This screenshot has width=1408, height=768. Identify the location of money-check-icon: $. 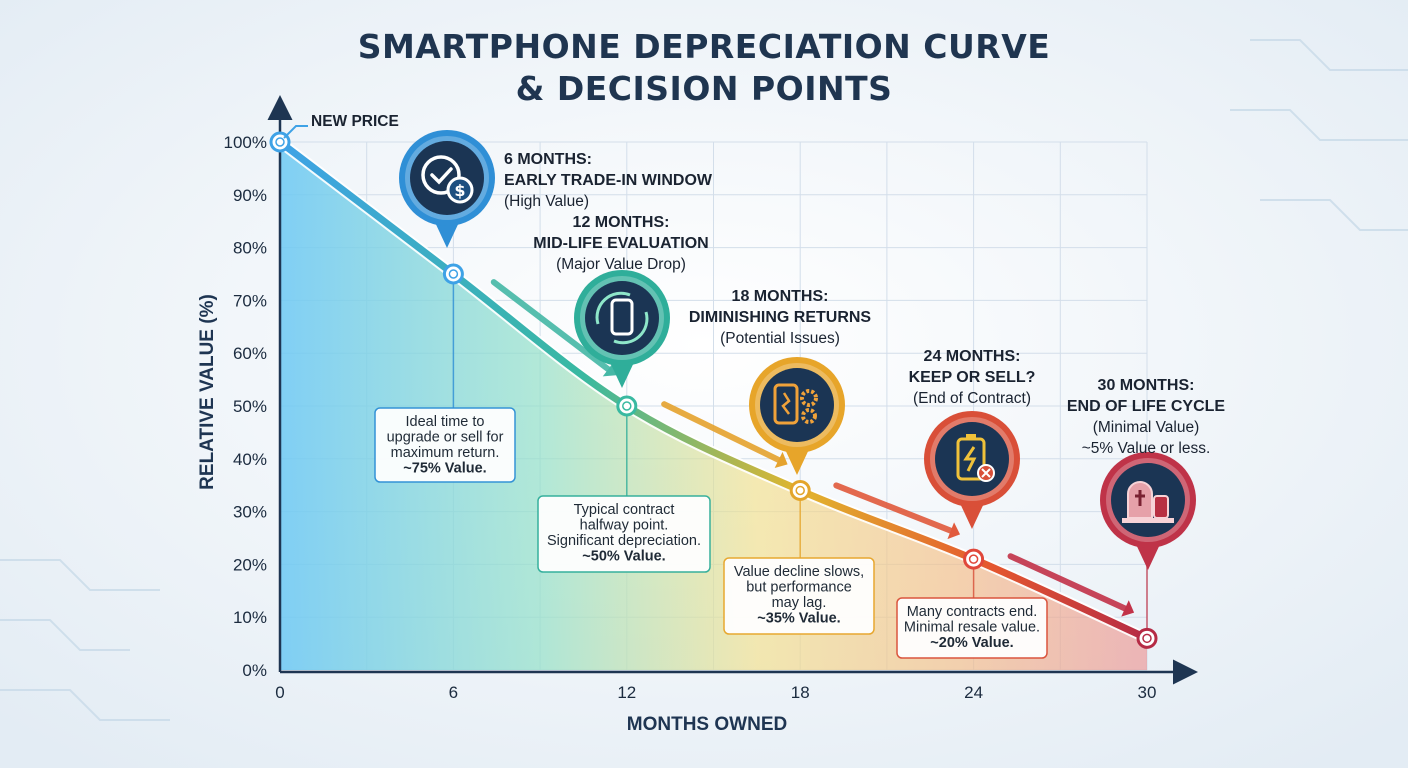
(447, 179).